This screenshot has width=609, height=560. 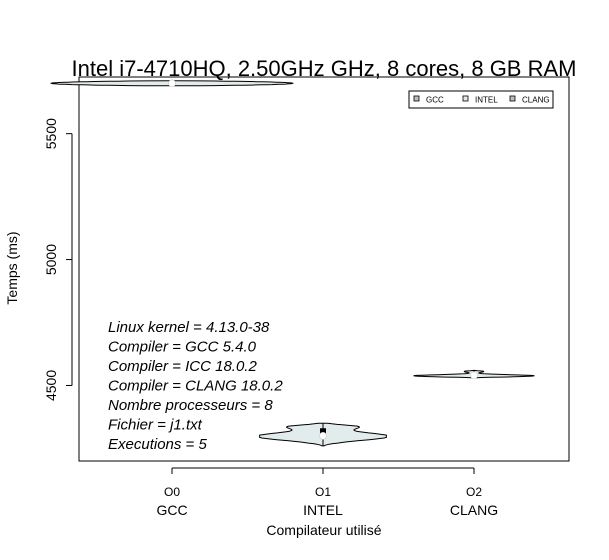 I want to click on x-tick-opt: O1, so click(x=323, y=492).